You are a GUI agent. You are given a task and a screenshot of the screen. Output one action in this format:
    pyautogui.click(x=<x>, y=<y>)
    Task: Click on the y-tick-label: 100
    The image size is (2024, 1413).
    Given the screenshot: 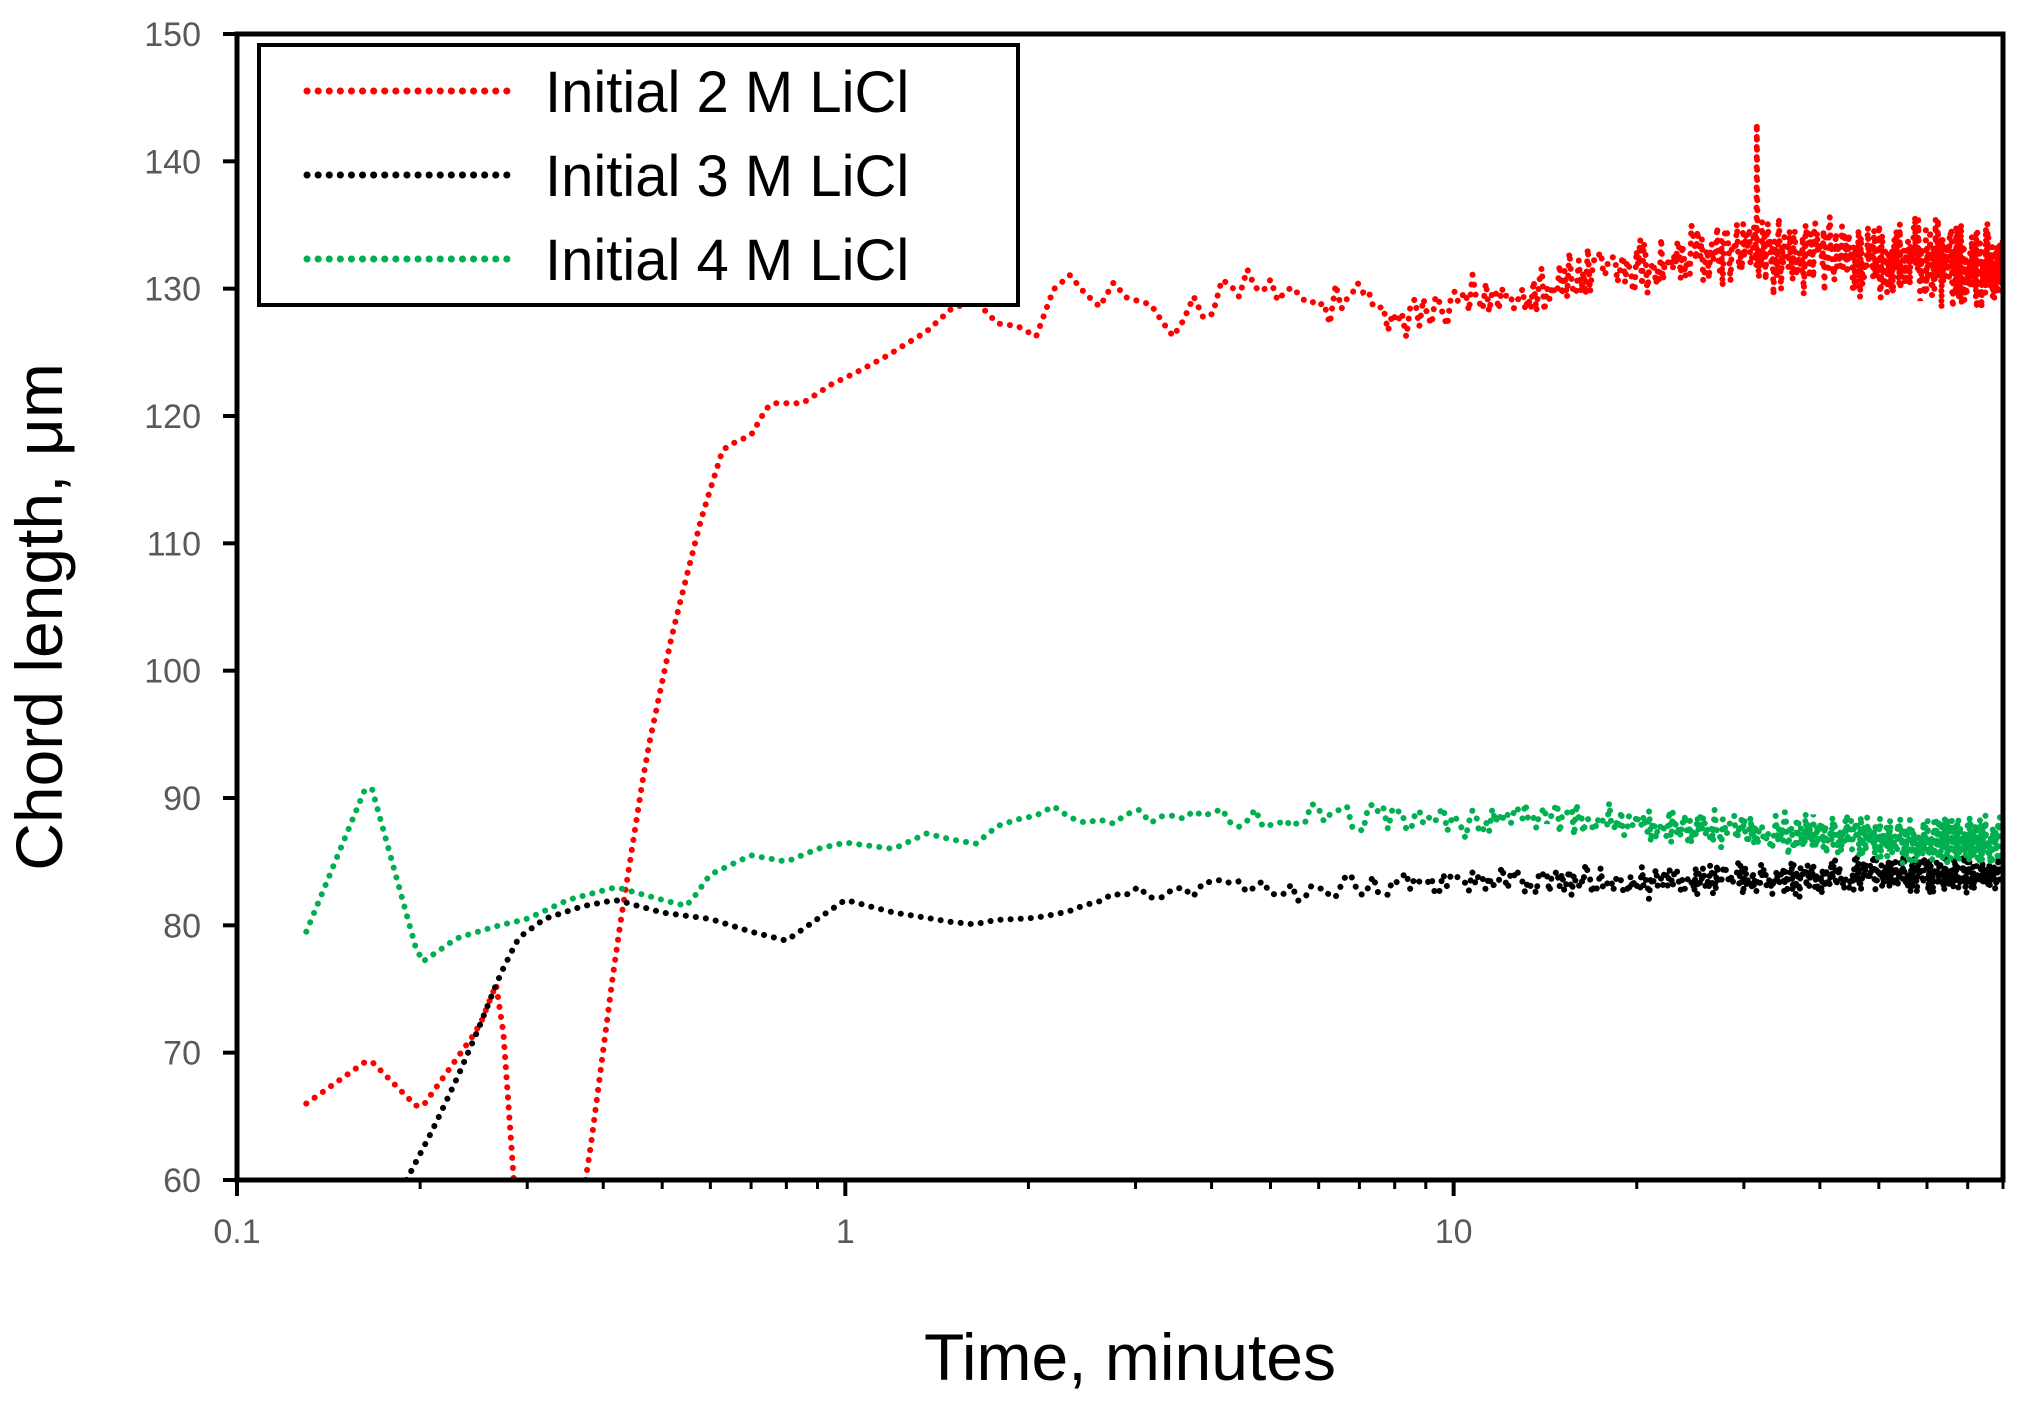 What is the action you would take?
    pyautogui.click(x=172, y=672)
    